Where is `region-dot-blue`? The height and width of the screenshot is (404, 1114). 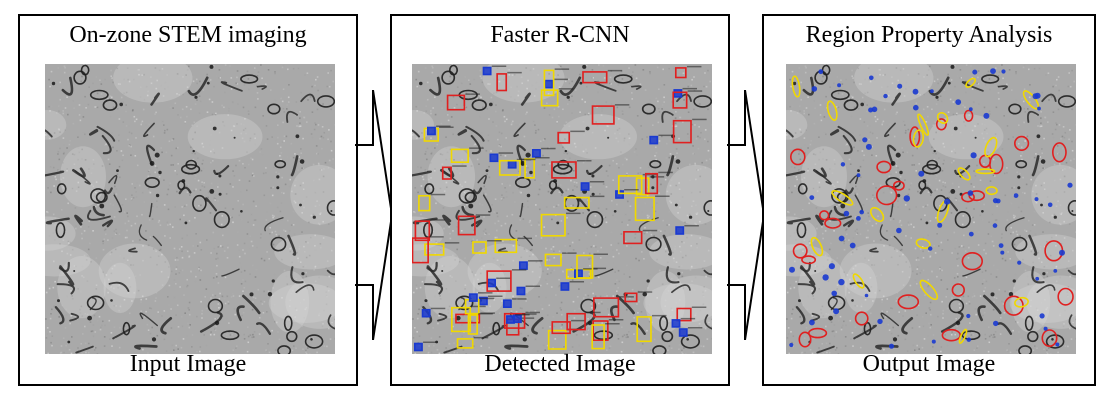
region-dot-blue is located at coordinates (1003, 71).